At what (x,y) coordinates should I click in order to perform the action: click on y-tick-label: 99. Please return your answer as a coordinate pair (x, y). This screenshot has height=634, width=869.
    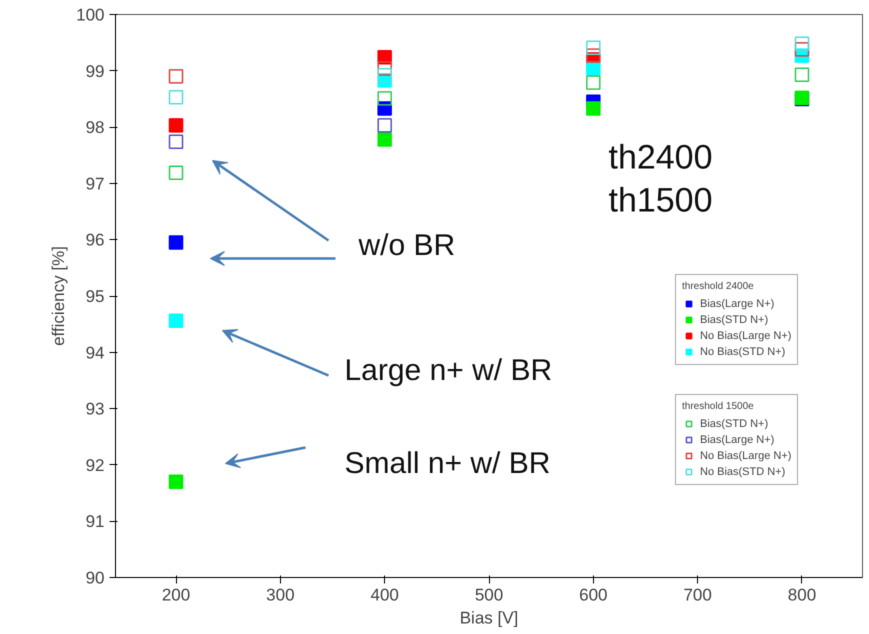
    Looking at the image, I should click on (95, 71).